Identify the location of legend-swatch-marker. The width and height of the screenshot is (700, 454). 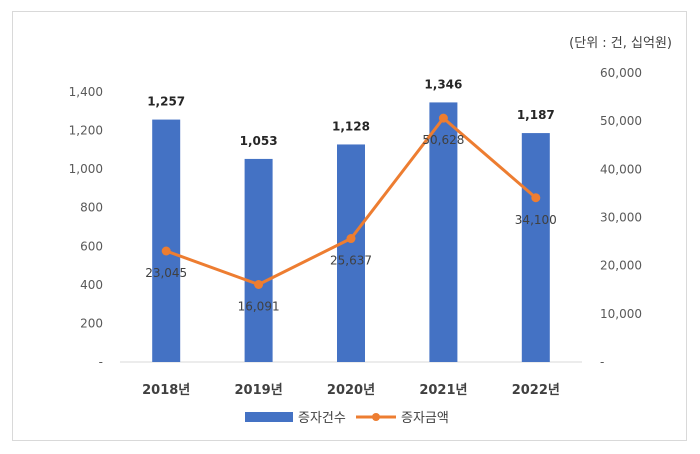
(376, 417).